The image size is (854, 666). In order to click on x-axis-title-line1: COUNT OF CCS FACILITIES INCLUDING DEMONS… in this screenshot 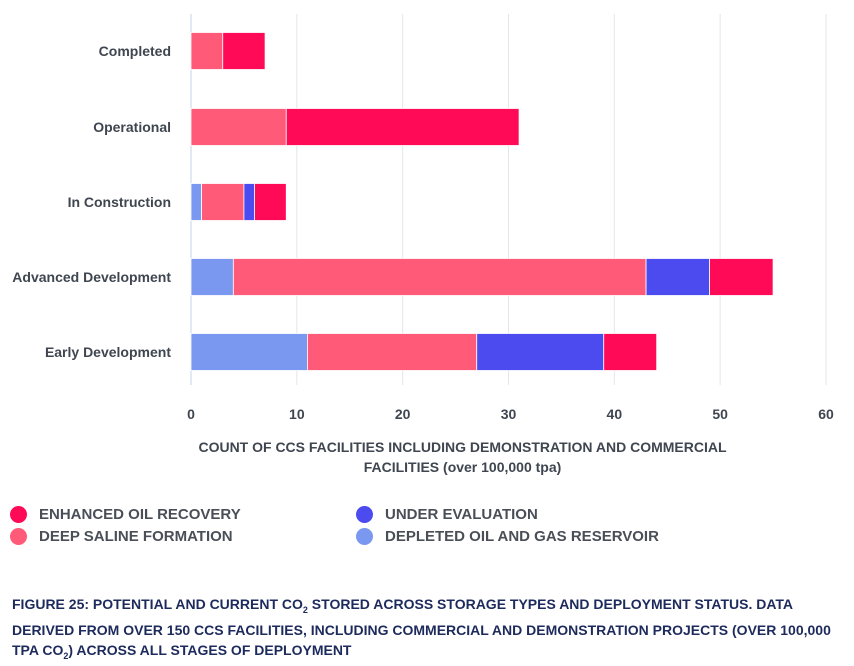, I will do `click(462, 447)`.